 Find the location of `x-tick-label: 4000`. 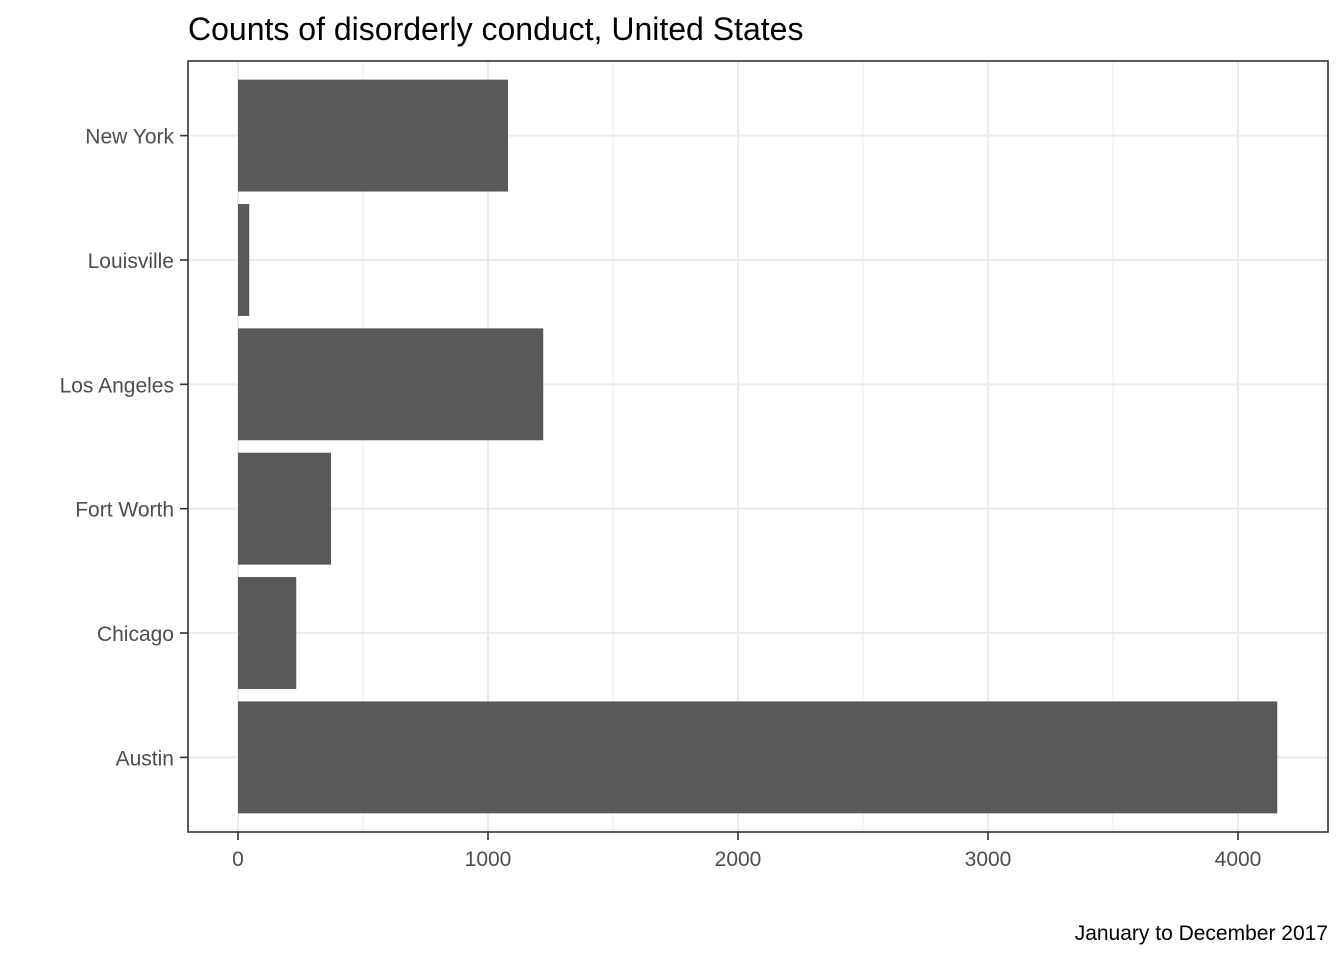

x-tick-label: 4000 is located at coordinates (1238, 859).